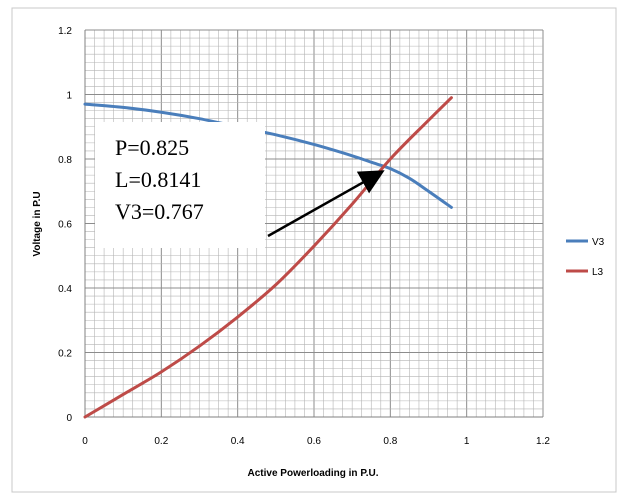 The width and height of the screenshot is (621, 497). What do you see at coordinates (598, 272) in the screenshot?
I see `legend-label: L3` at bounding box center [598, 272].